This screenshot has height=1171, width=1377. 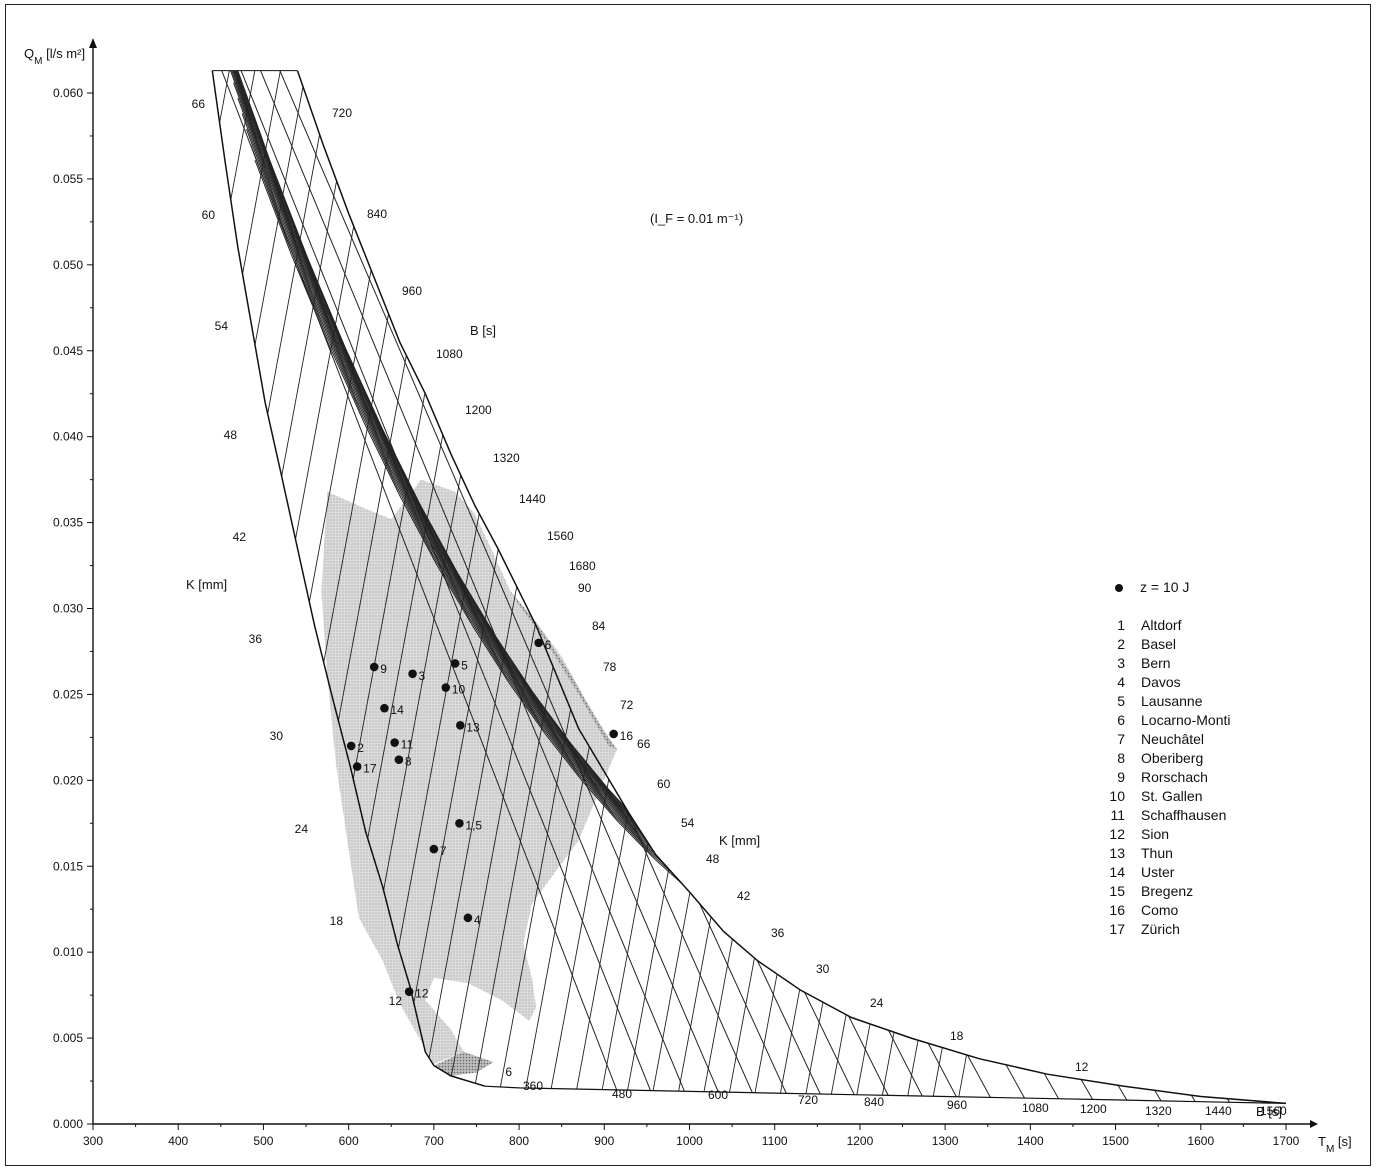 I want to click on station-point-label: 14, so click(x=397, y=710).